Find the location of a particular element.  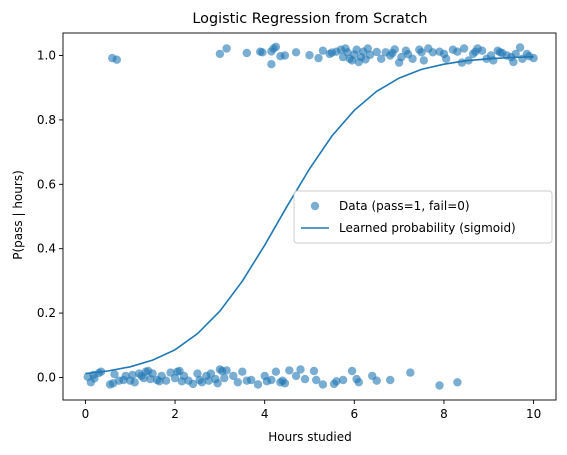

y-tick-label: 0.2 is located at coordinates (46, 313).